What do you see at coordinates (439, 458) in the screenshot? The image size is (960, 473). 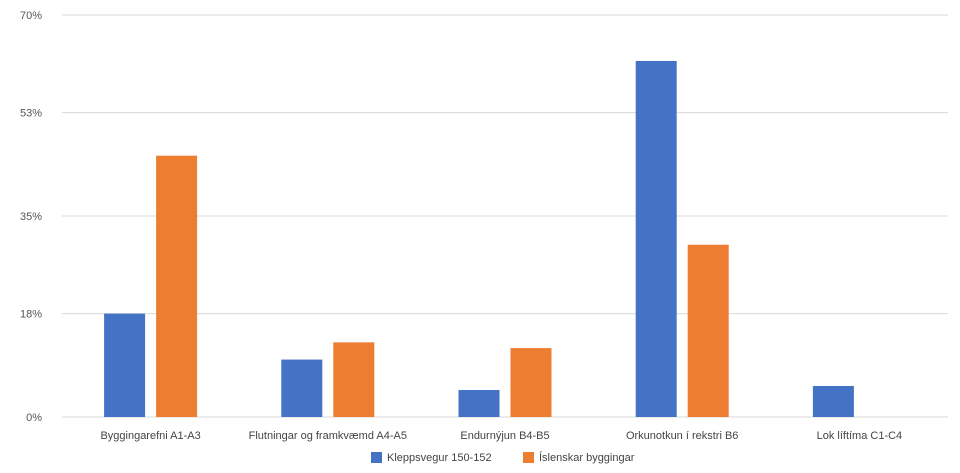 I see `legend-label-0: Kleppsvegur 150-152` at bounding box center [439, 458].